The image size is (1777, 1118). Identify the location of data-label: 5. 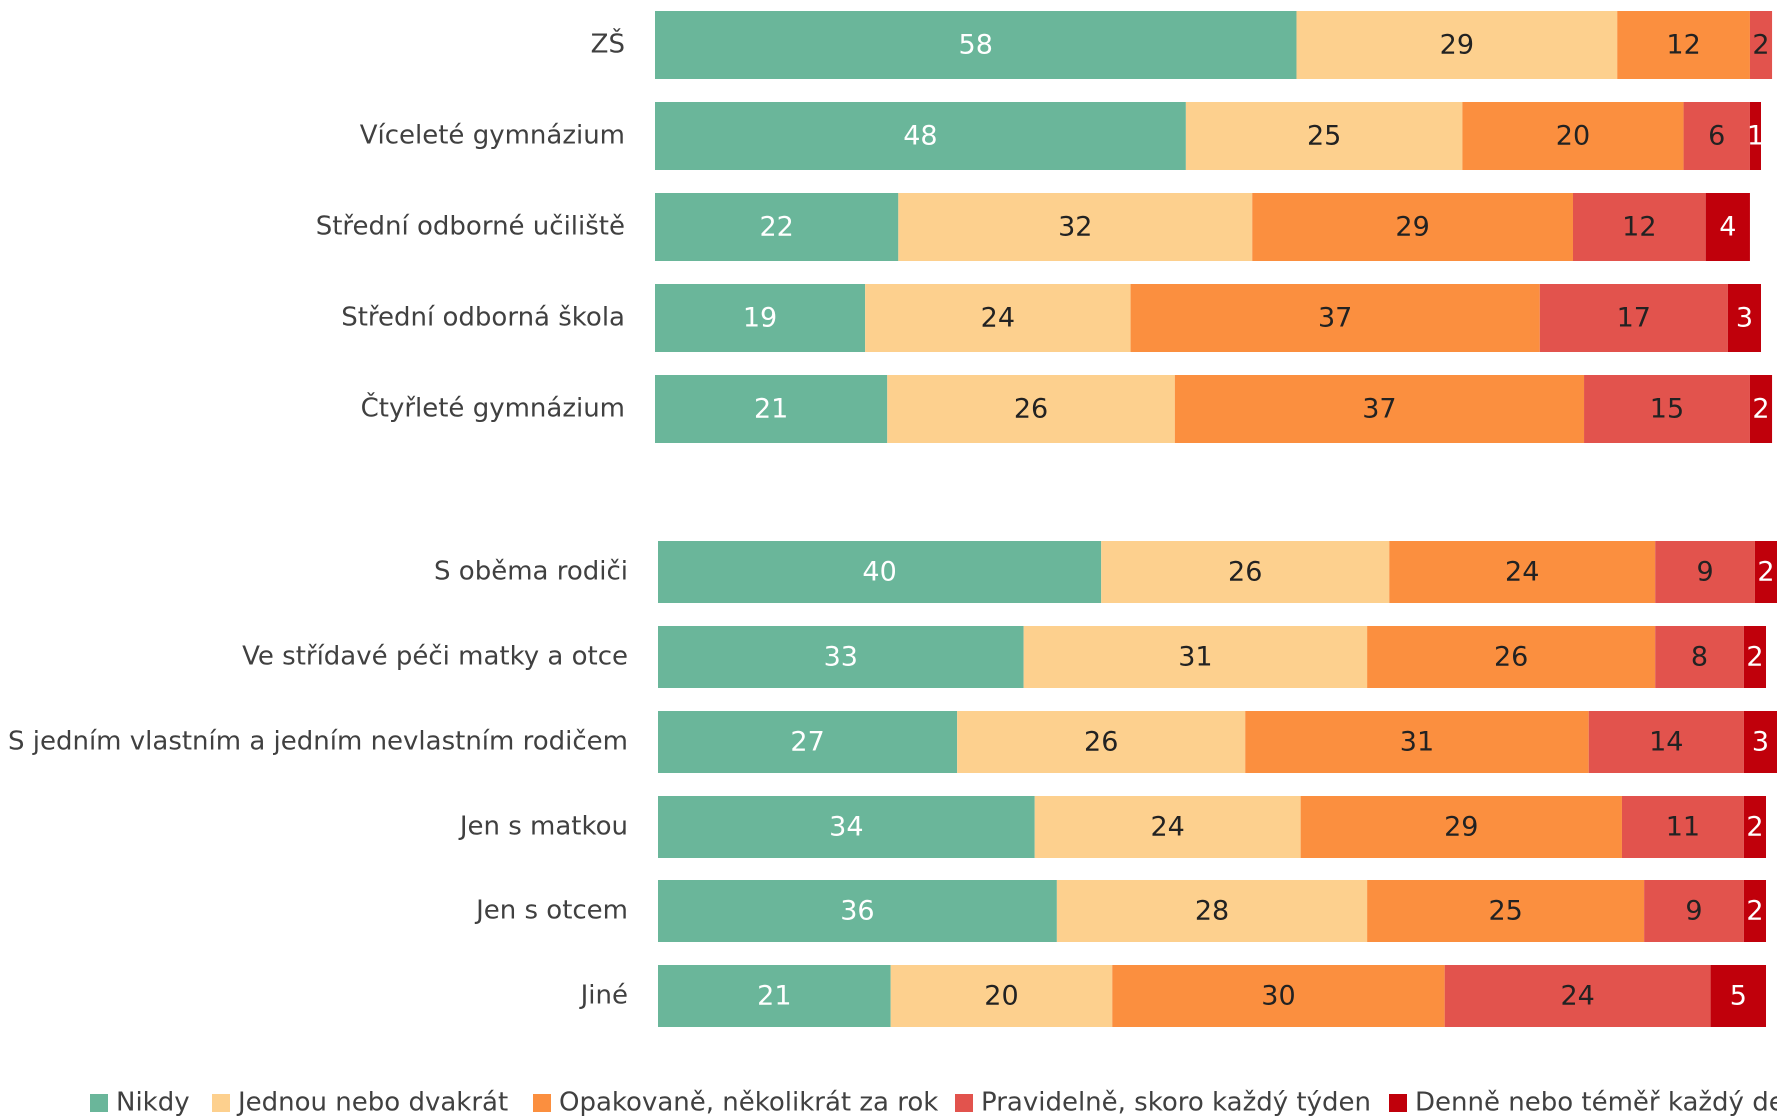
(1738, 996).